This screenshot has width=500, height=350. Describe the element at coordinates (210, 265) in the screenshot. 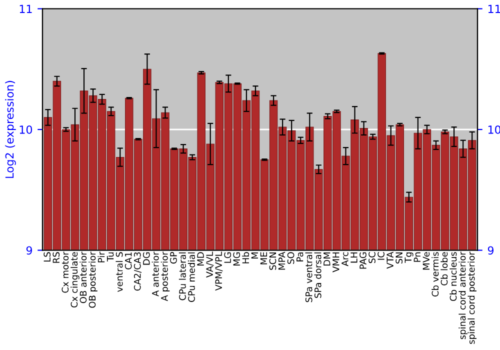

I see `x-tick-label: VA/VL` at that location.